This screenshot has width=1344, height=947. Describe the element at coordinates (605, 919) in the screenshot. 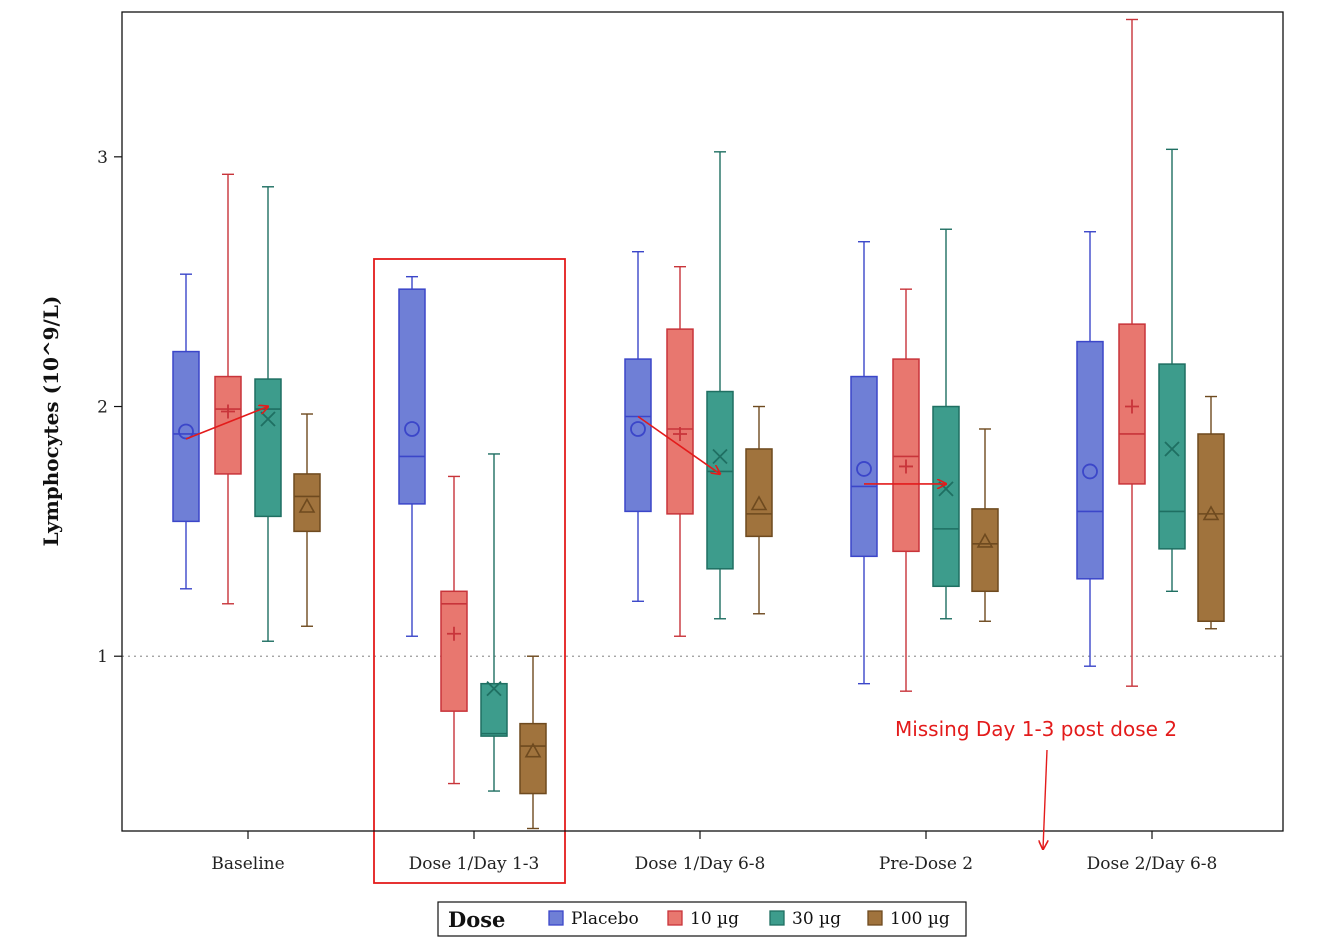

I see `legend-label-0: Placebo` at that location.